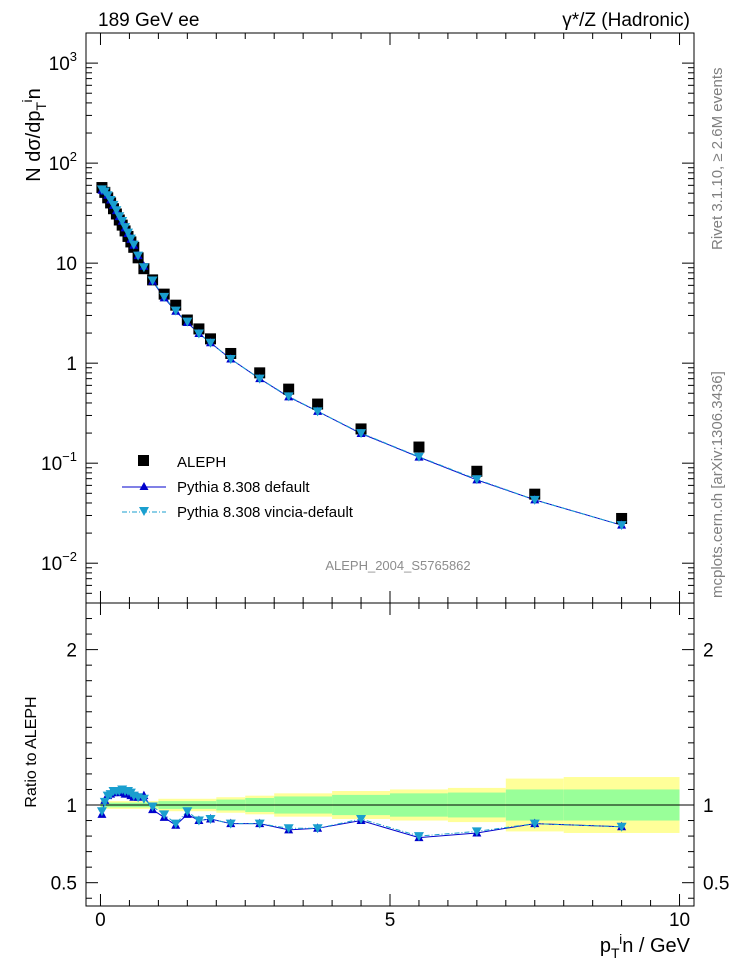 The width and height of the screenshot is (746, 972). I want to click on x-tick-label: 0, so click(100, 920).